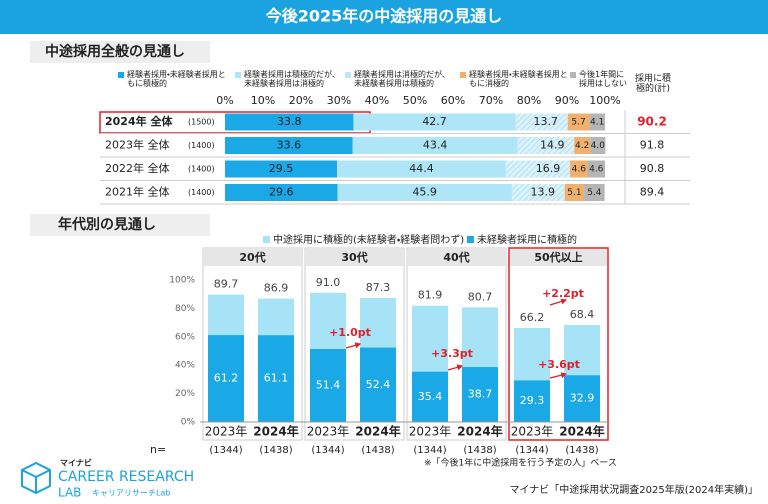 This screenshot has height=504, width=768. I want to click on value-label: 29.3, so click(532, 400).